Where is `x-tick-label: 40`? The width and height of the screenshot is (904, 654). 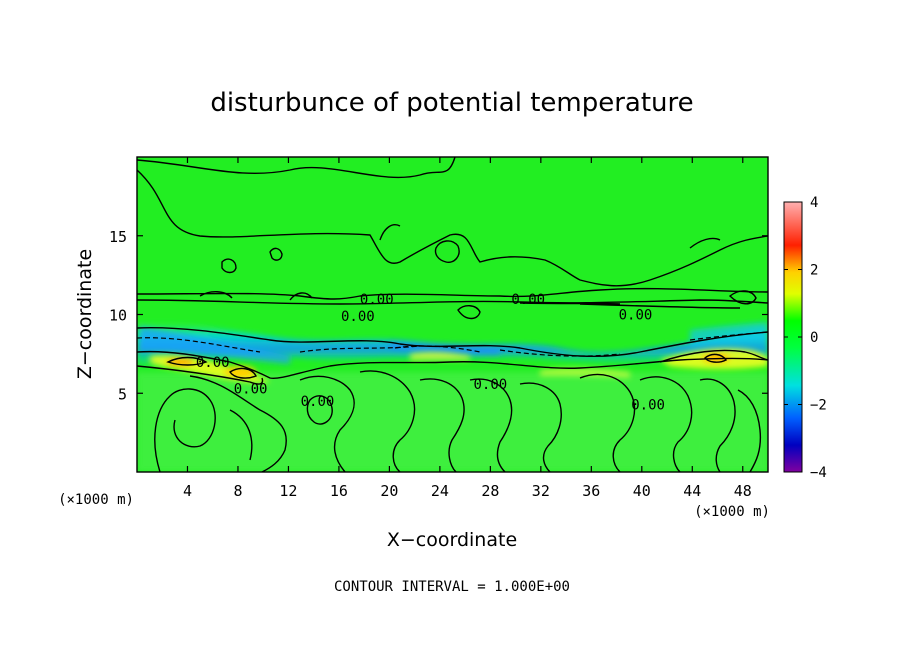
x-tick-label: 40 is located at coordinates (642, 491).